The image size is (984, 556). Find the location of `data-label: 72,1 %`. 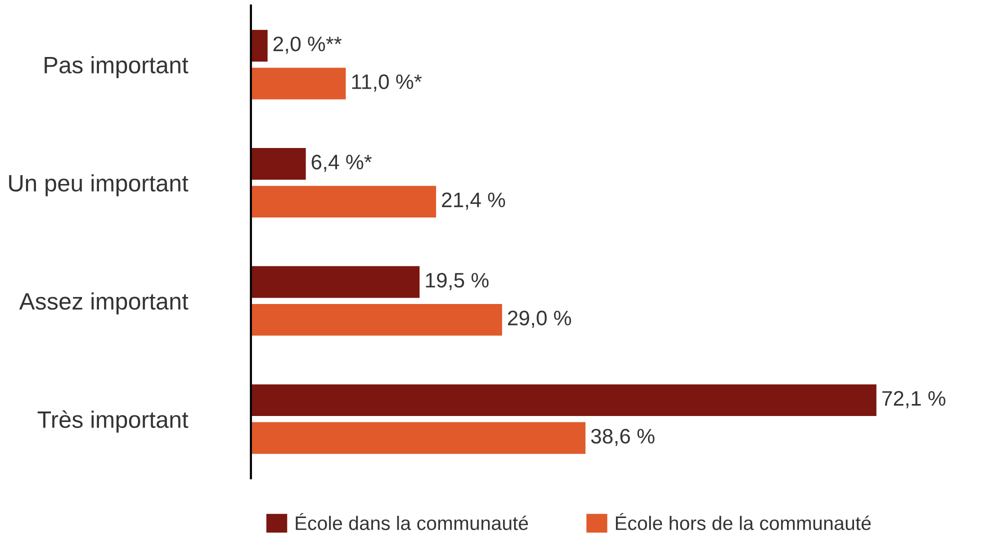

data-label: 72,1 % is located at coordinates (914, 399).